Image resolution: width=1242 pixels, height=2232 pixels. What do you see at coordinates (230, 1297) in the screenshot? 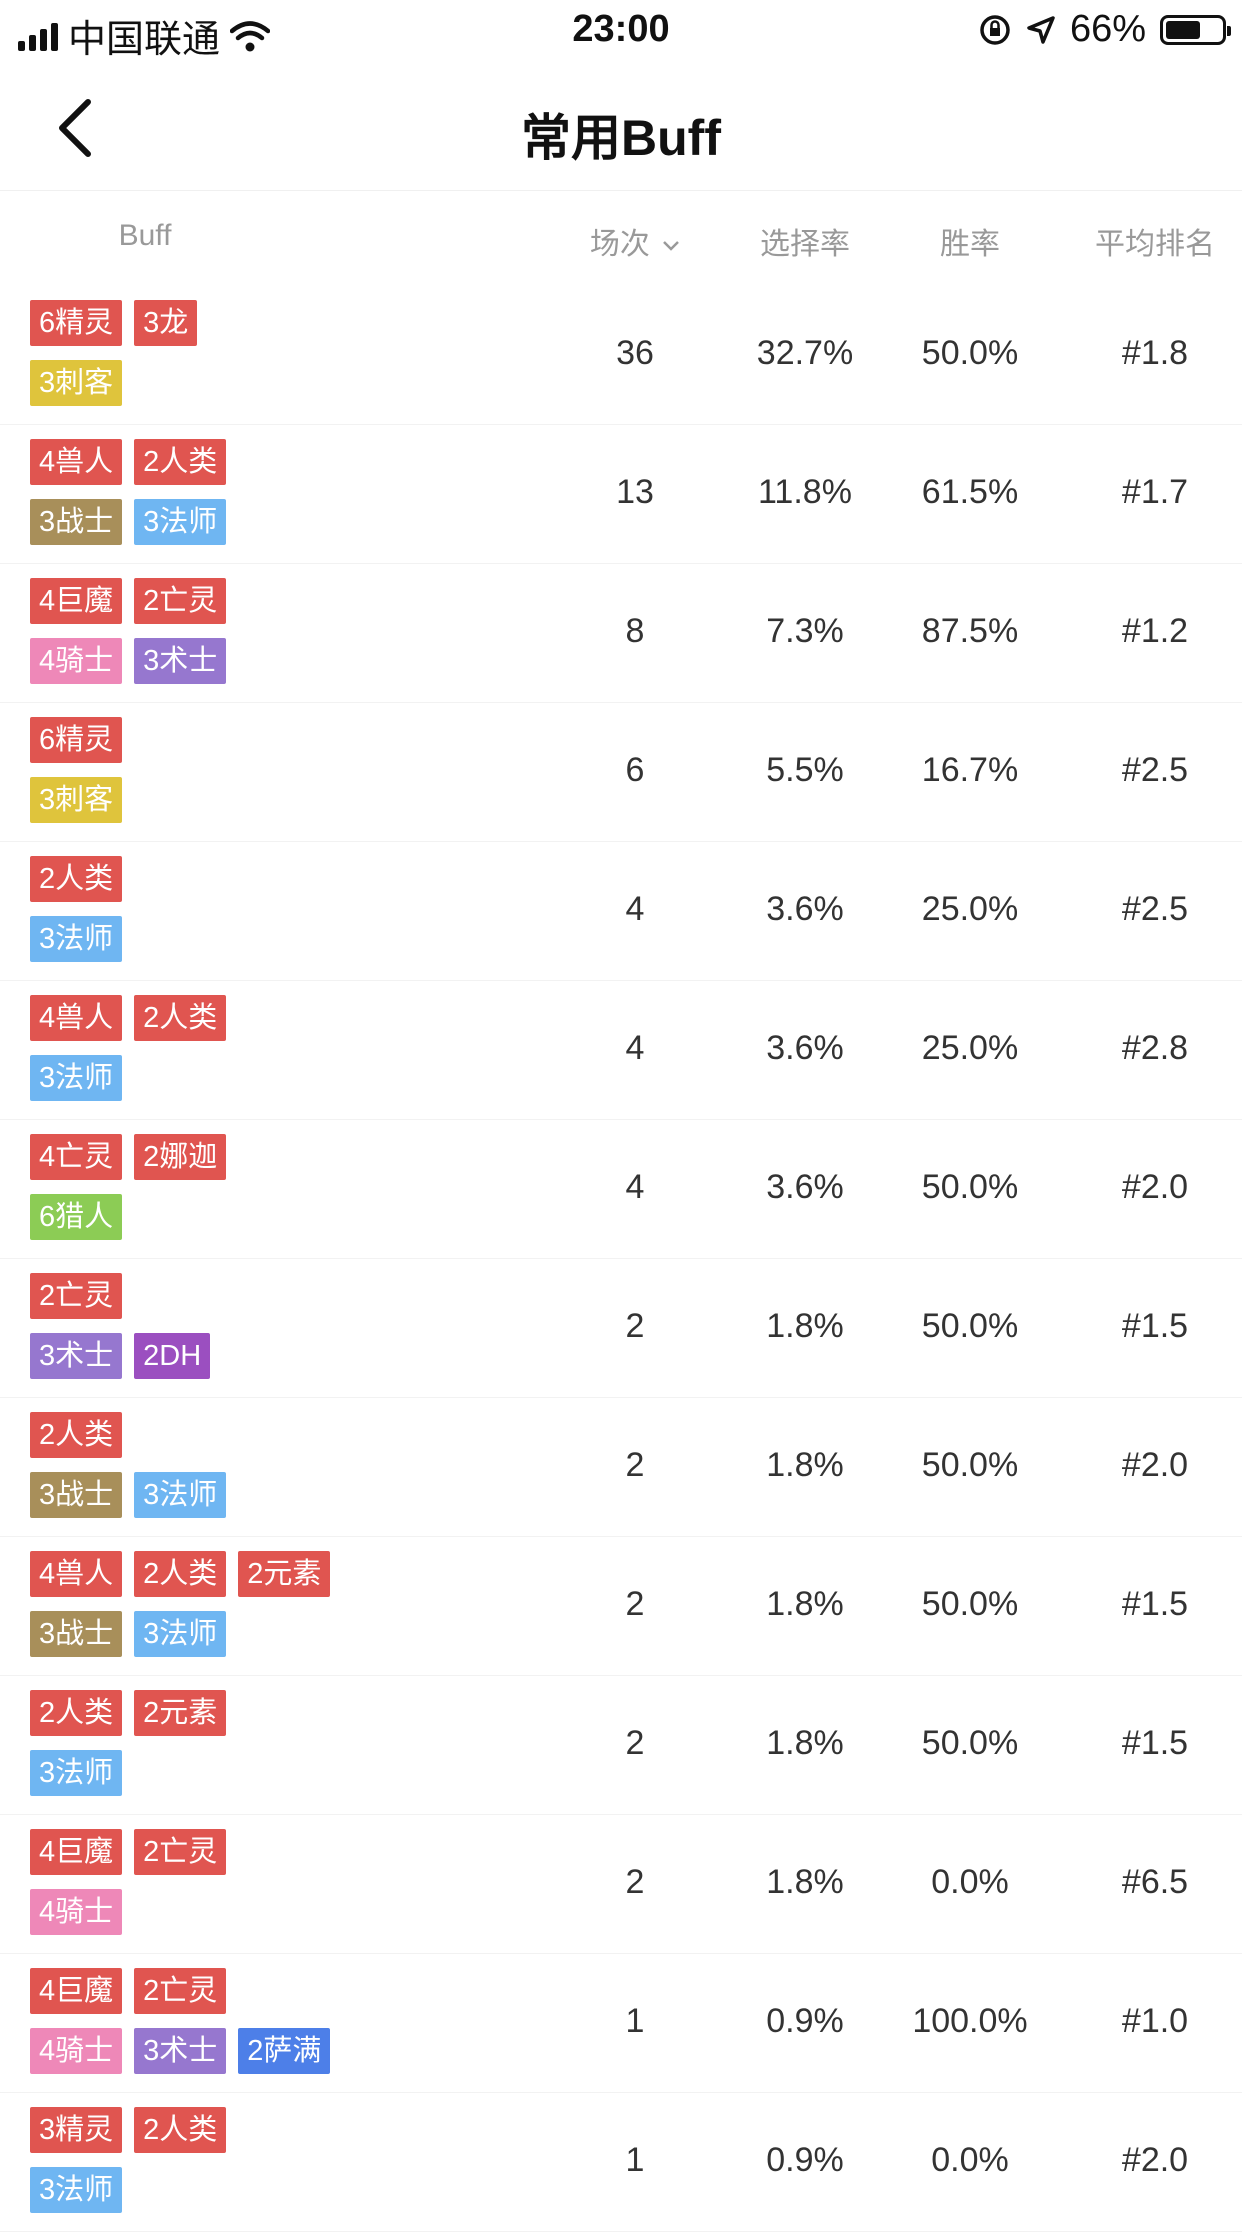
I see `buff-tag-line: 2亡灵` at bounding box center [230, 1297].